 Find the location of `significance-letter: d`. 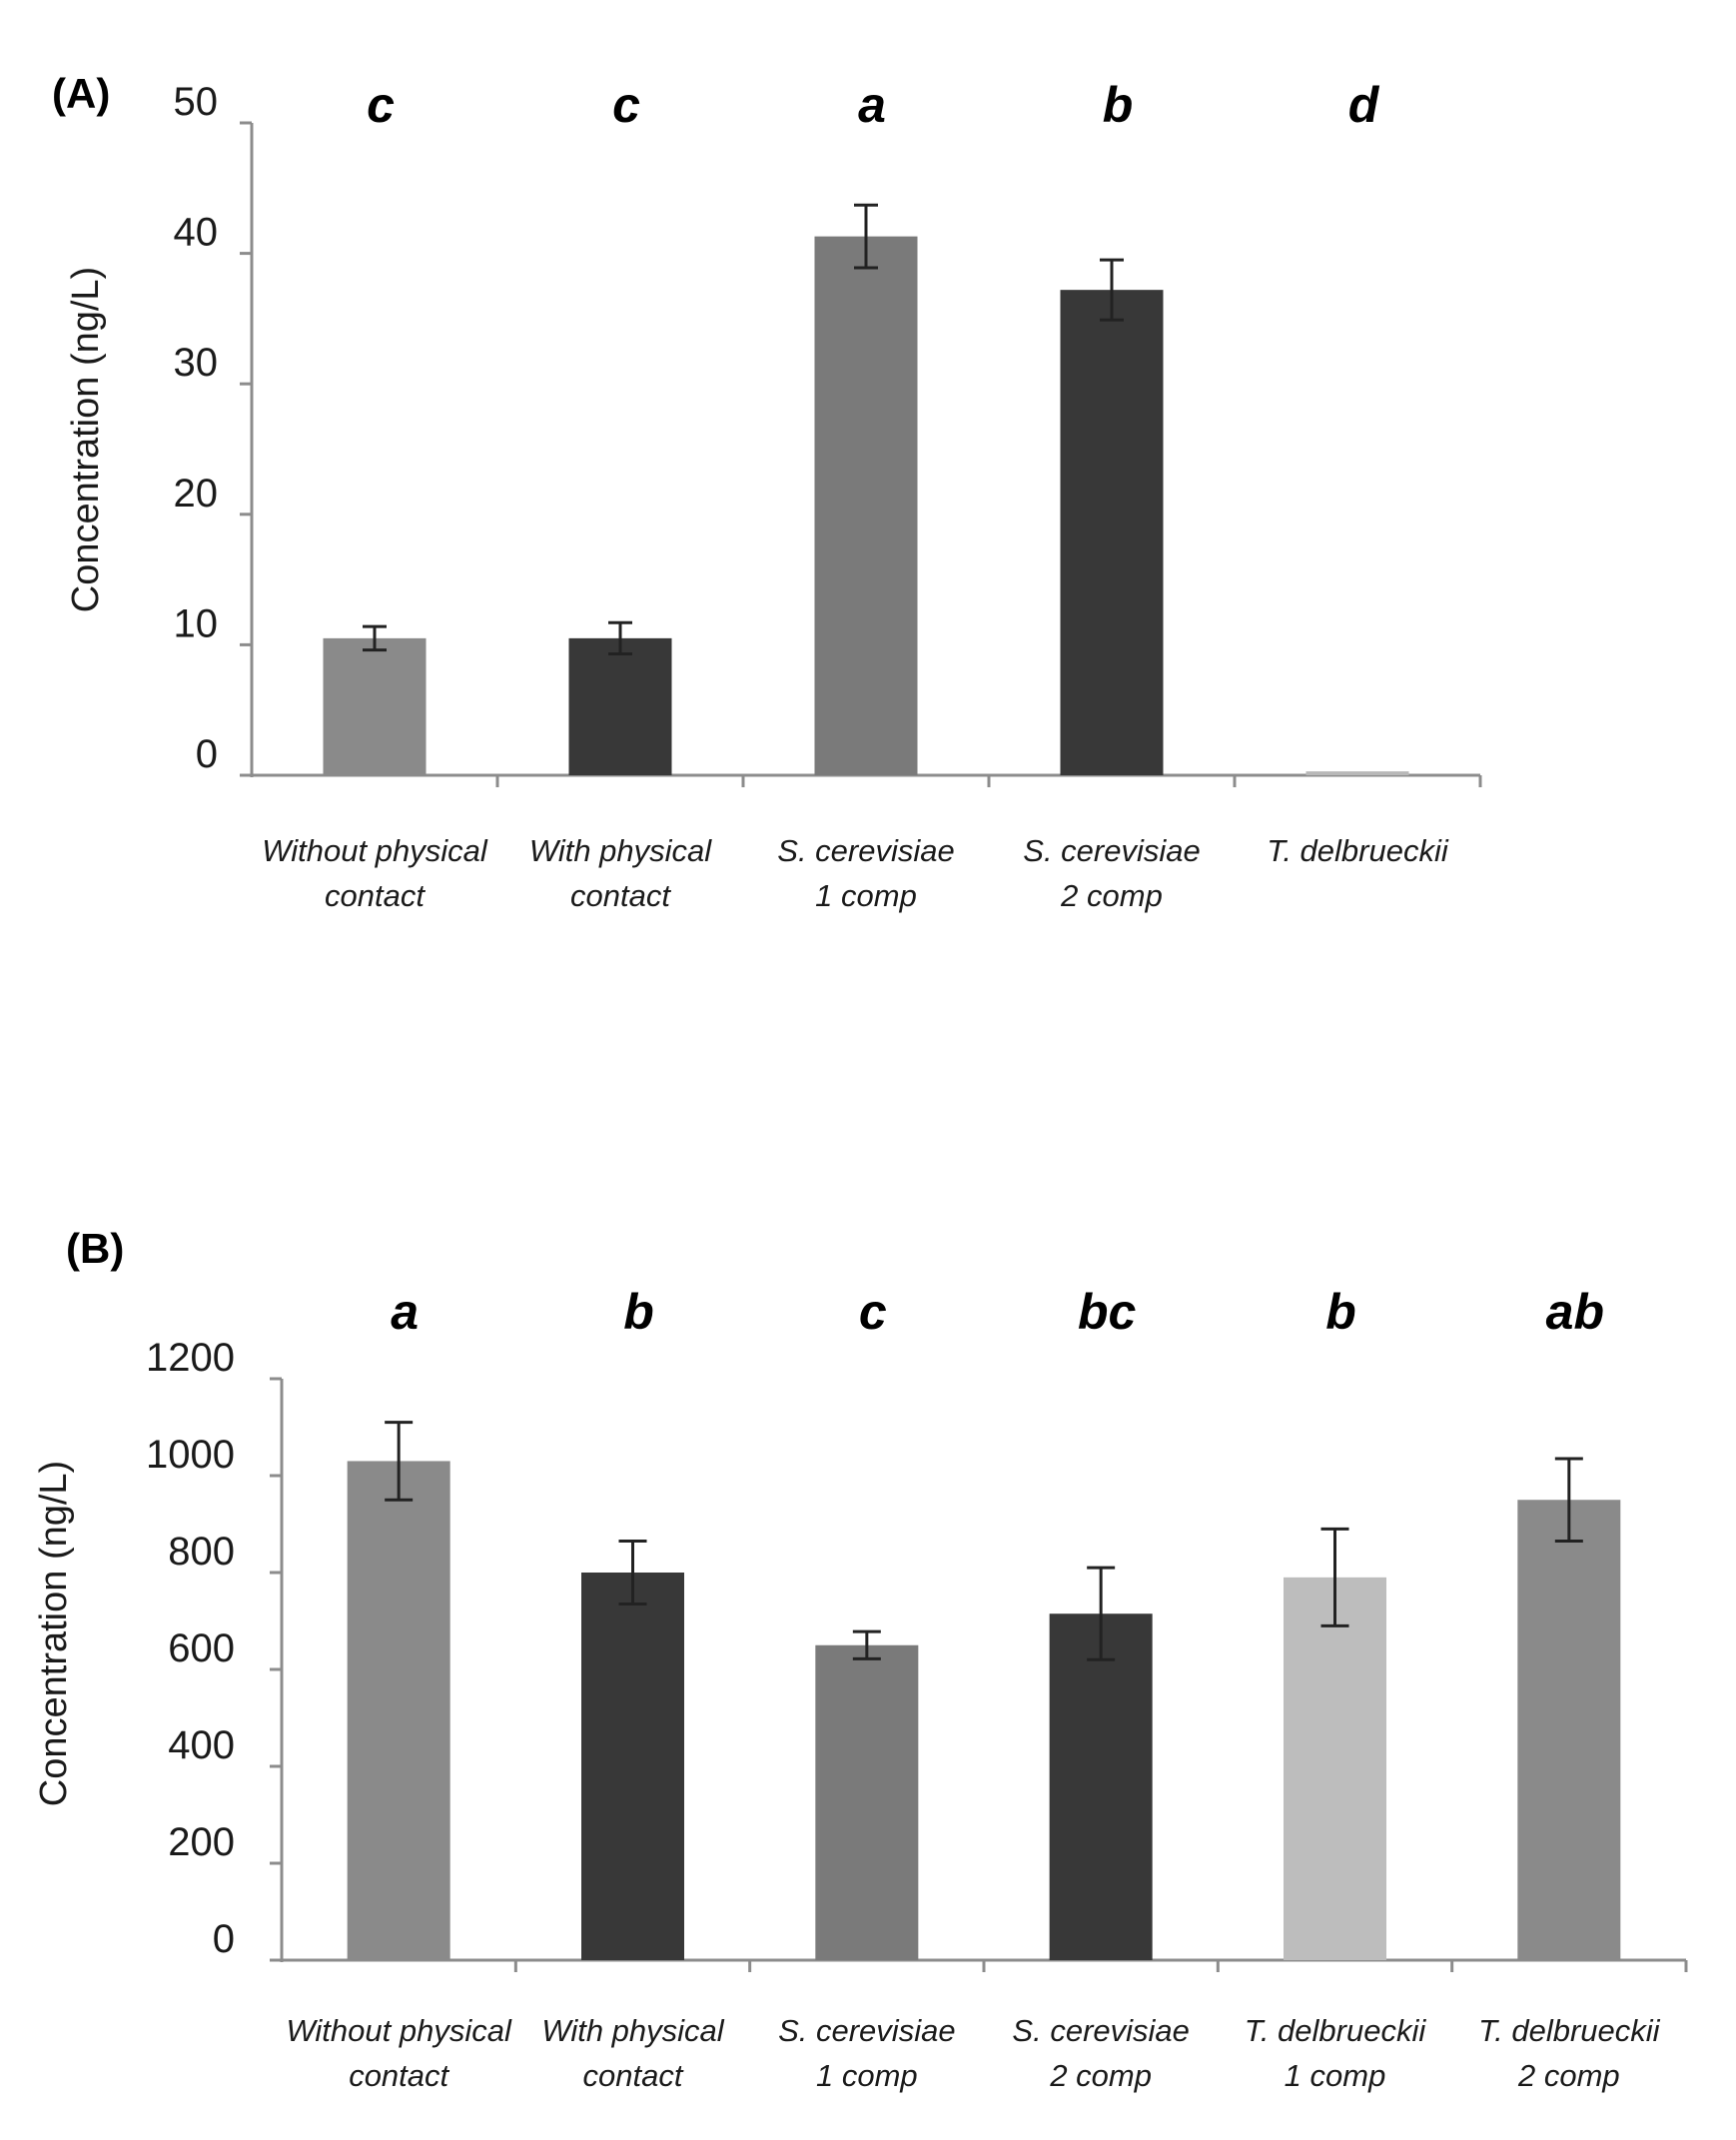

significance-letter: d is located at coordinates (1364, 105).